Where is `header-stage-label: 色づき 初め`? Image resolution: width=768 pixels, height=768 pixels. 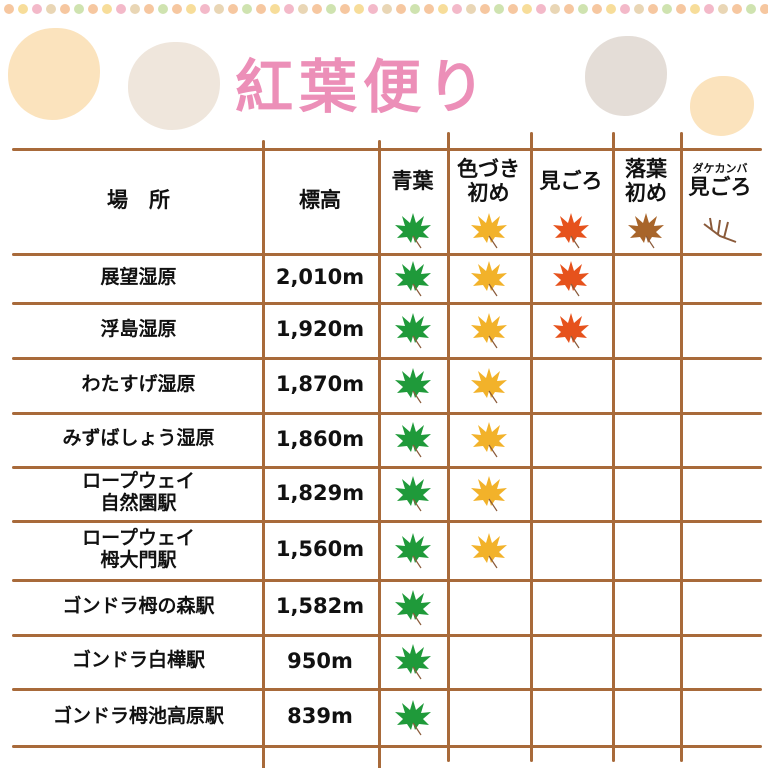 header-stage-label: 色づき 初め is located at coordinates (488, 180).